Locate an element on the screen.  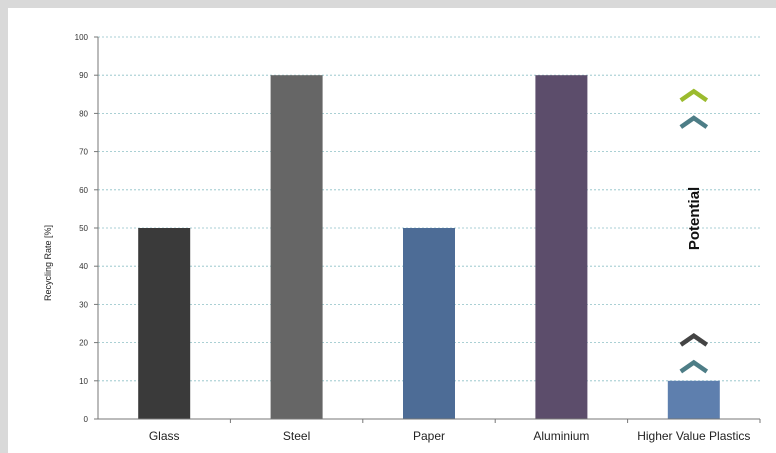
y-tick-label: 50 is located at coordinates (83, 228).